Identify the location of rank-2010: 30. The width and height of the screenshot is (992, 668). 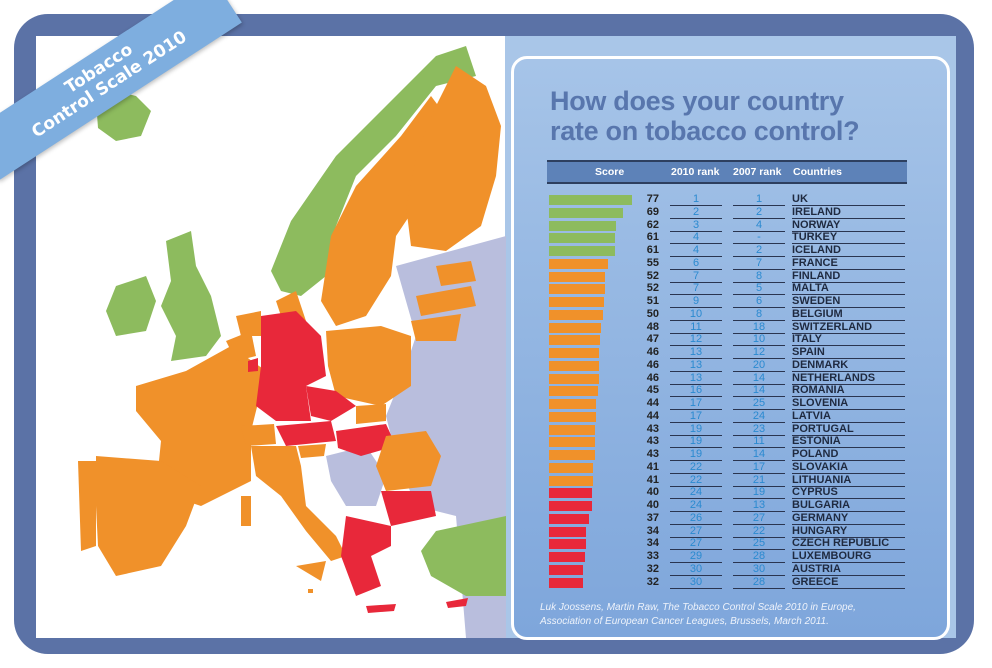
(696, 582).